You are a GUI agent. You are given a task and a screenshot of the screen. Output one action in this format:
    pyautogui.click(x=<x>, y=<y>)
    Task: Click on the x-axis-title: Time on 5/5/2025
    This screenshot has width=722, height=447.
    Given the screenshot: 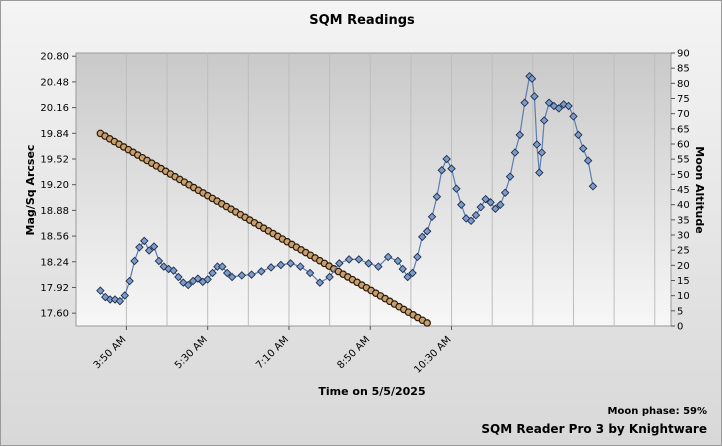 What is the action you would take?
    pyautogui.click(x=371, y=391)
    